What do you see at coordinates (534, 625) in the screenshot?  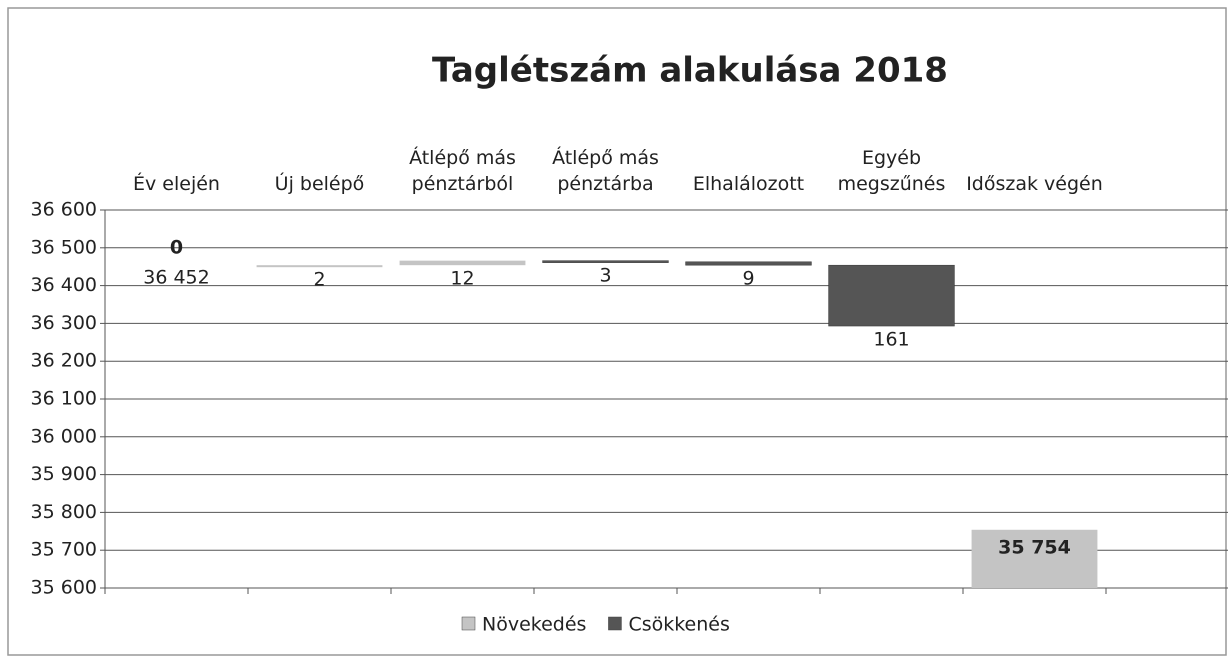 I see `legend-label: Növekedés` at bounding box center [534, 625].